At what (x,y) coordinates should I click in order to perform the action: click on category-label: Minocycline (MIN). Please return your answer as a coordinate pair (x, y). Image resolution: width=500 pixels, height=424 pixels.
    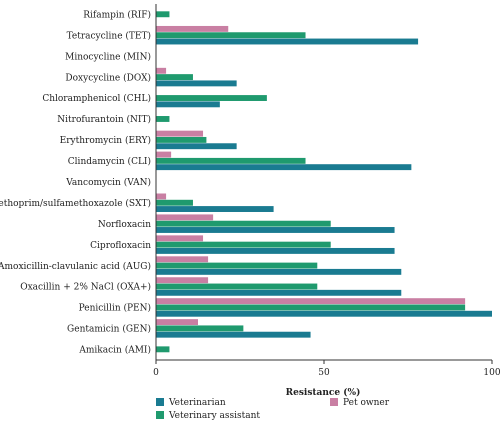
    Looking at the image, I should click on (108, 56).